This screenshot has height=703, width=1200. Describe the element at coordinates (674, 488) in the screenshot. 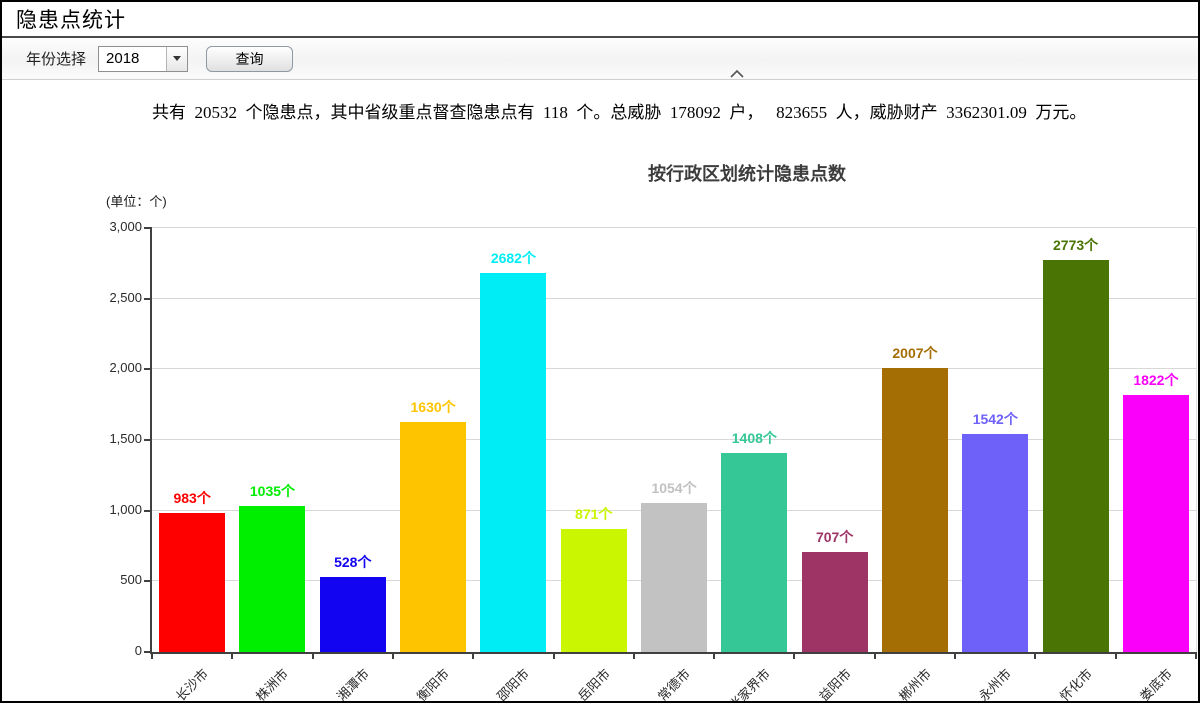

I see `bar-value-label: 1054个` at that location.